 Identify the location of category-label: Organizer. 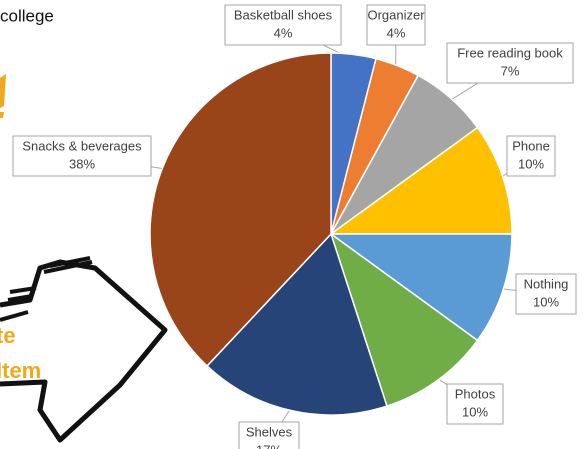
(396, 14).